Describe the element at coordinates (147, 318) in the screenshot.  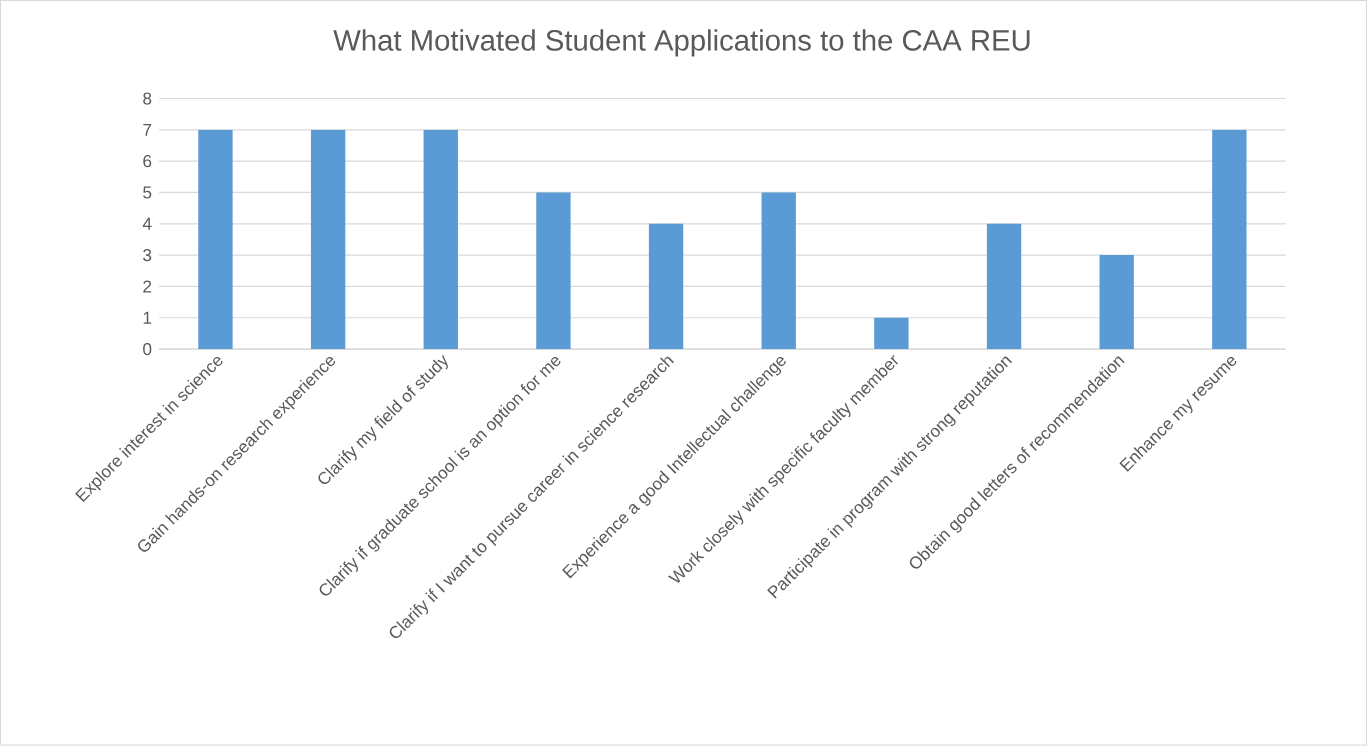
I see `y-tick-label: 1` at that location.